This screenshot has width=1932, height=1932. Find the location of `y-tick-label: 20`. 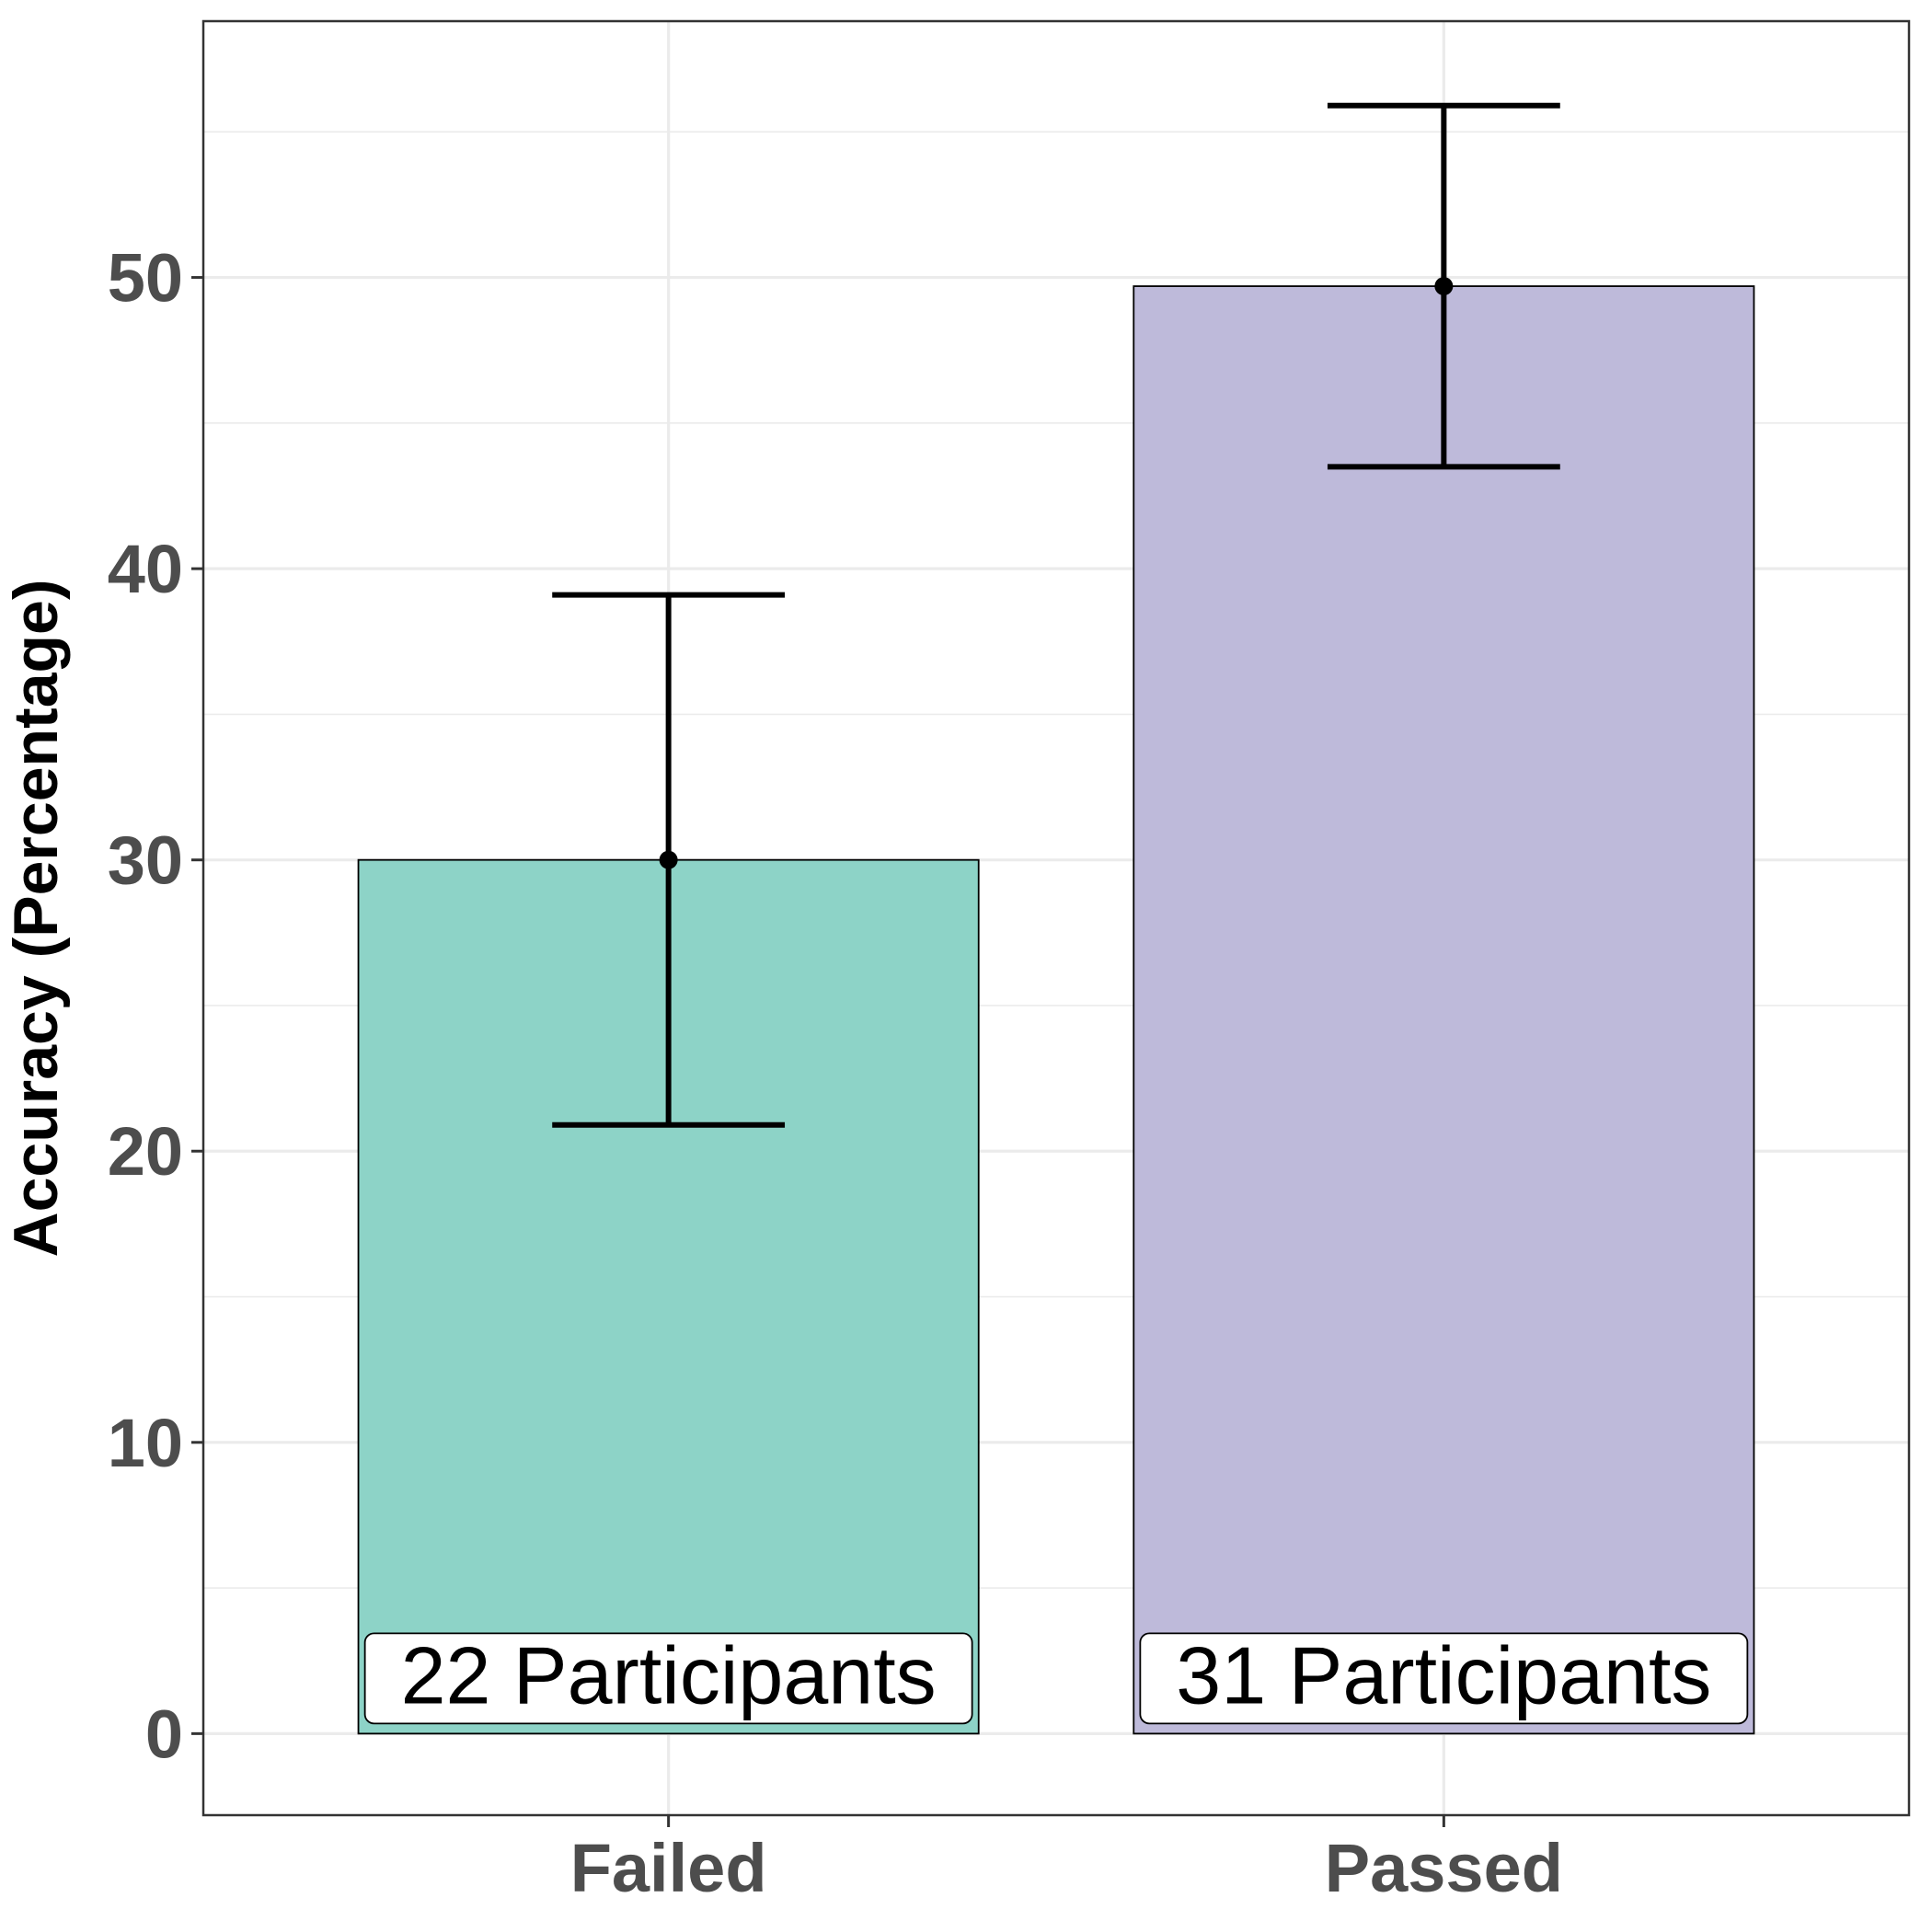

y-tick-label: 20 is located at coordinates (145, 1151).